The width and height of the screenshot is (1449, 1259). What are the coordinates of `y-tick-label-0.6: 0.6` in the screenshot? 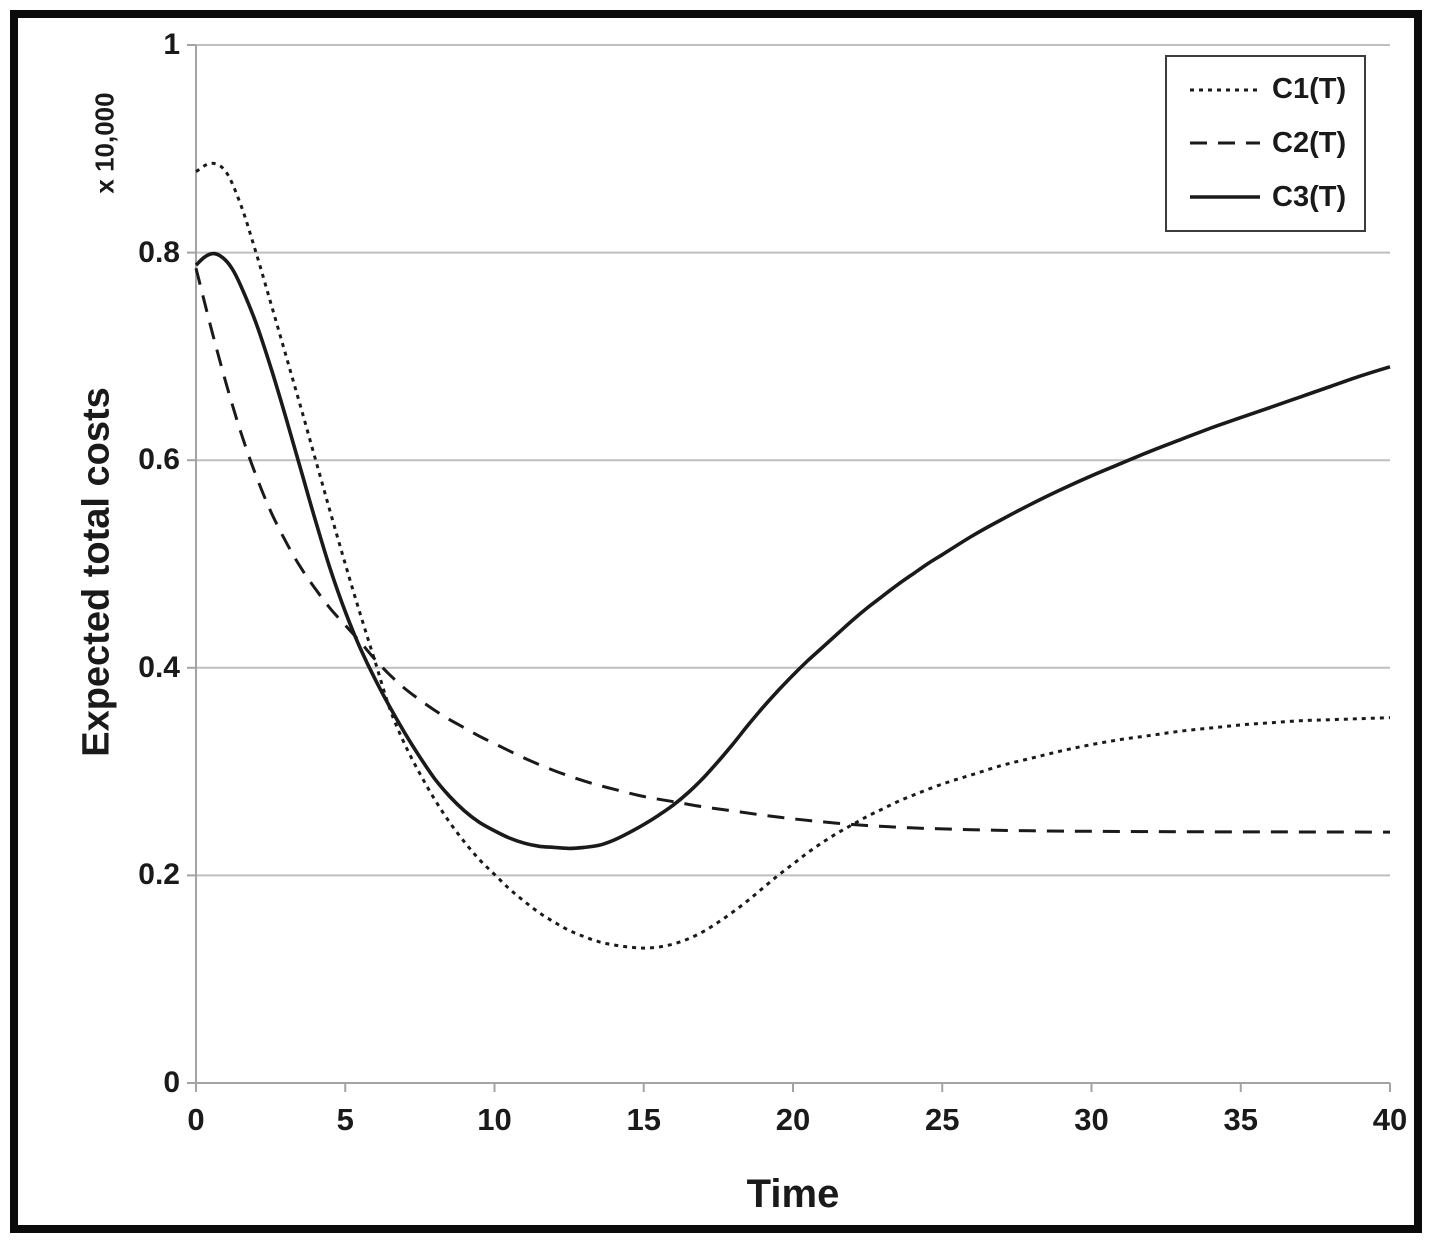 It's located at (159, 460).